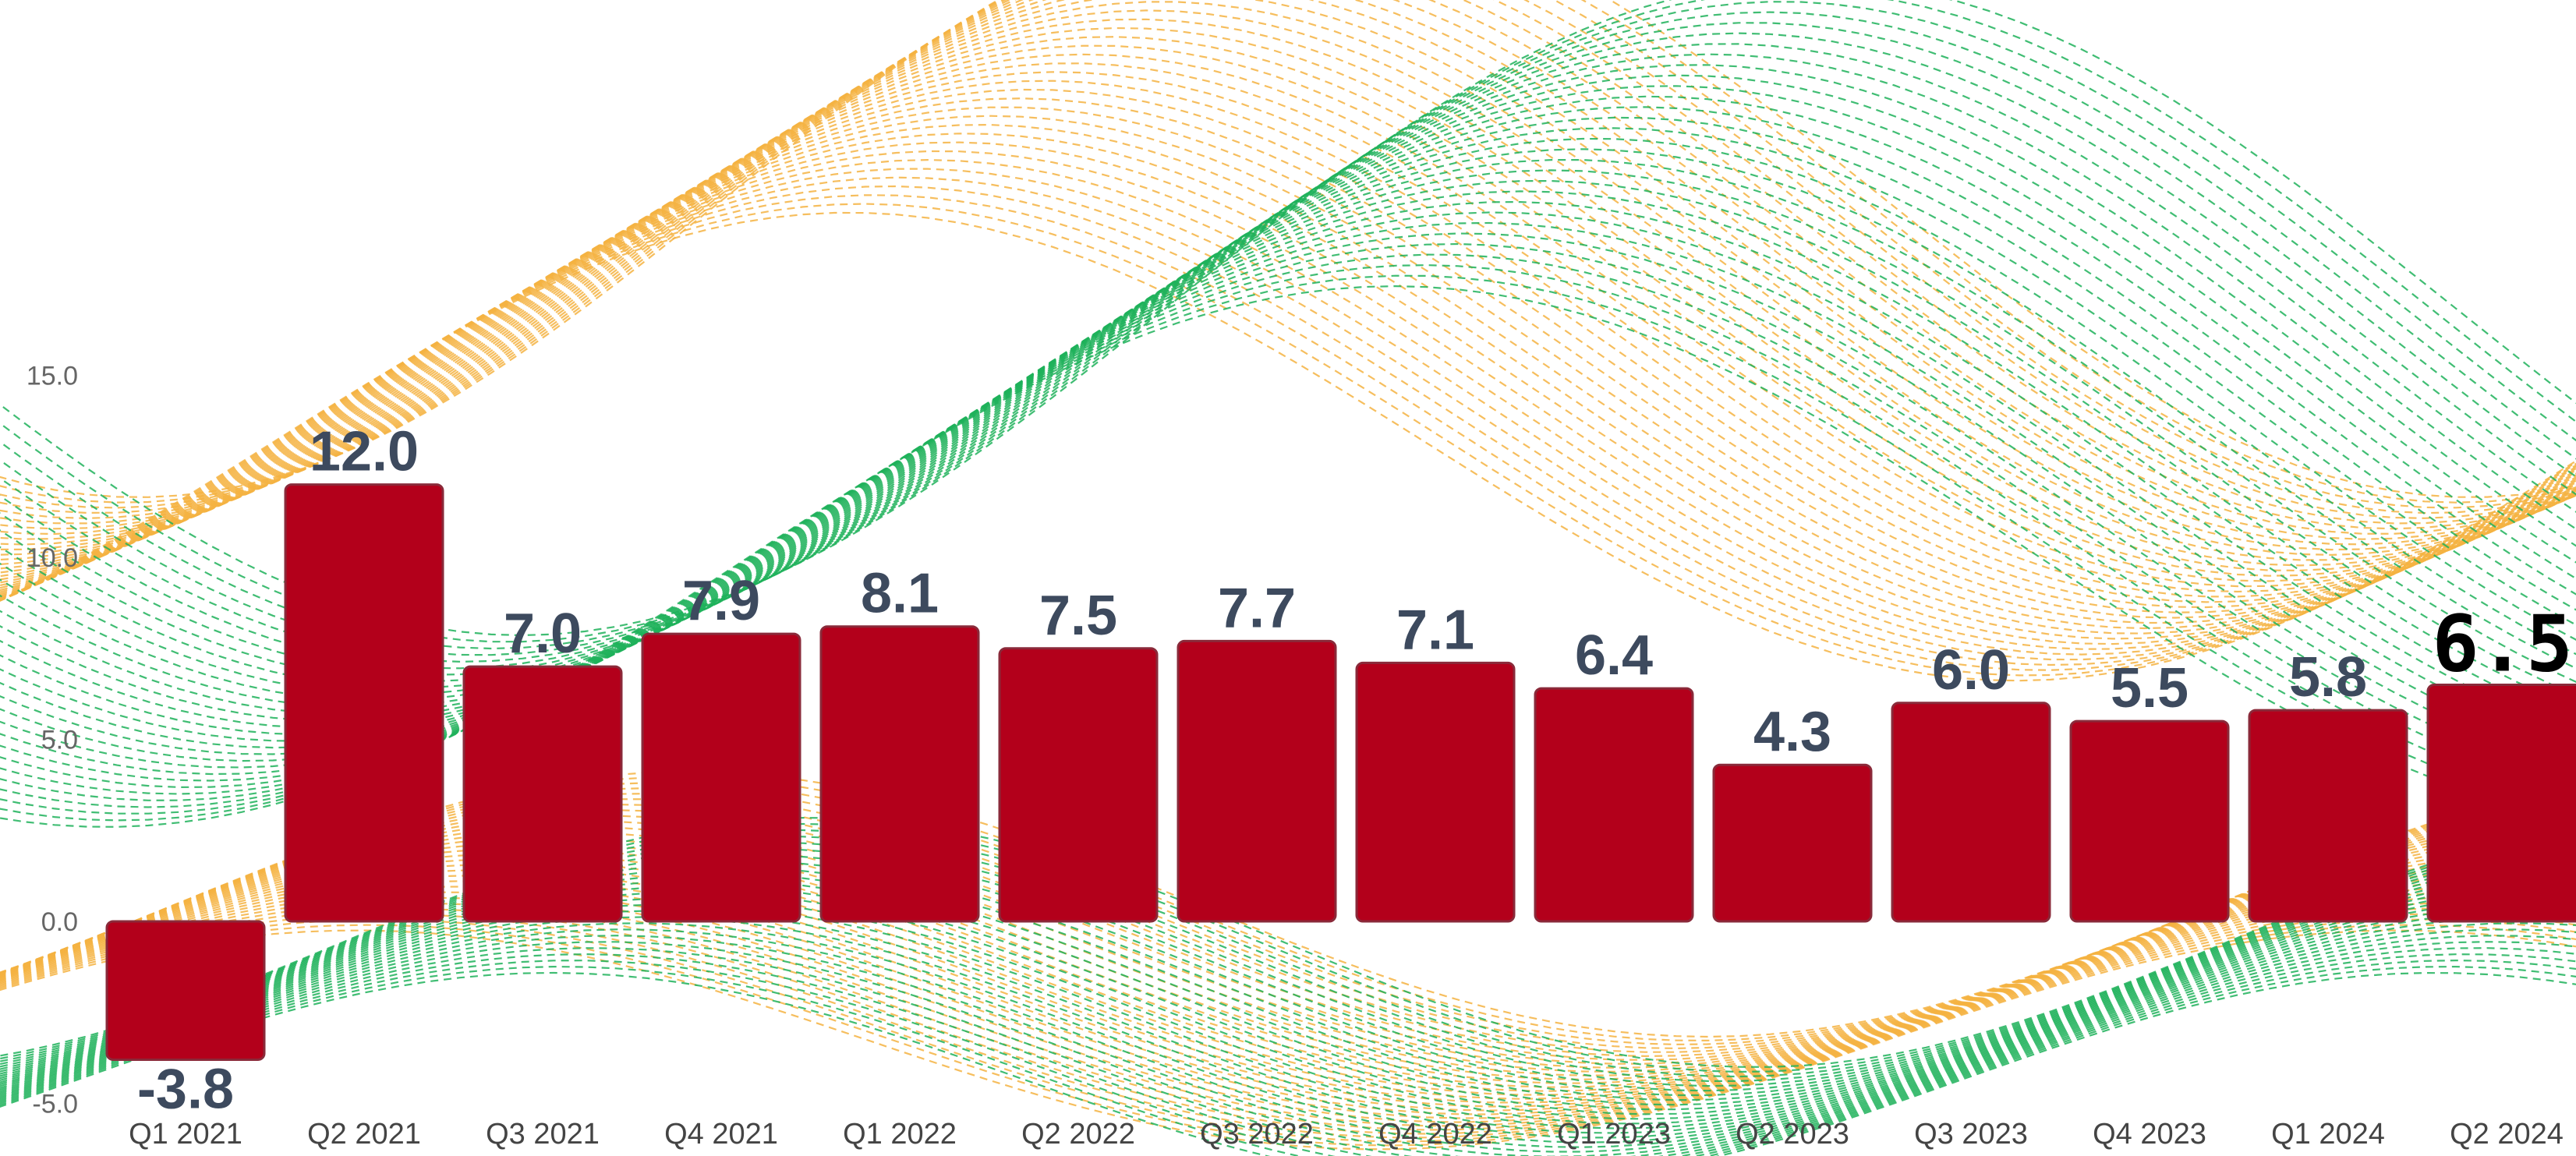 The height and width of the screenshot is (1156, 2576). What do you see at coordinates (1971, 1134) in the screenshot?
I see `x-tick-label: Q3 2023` at bounding box center [1971, 1134].